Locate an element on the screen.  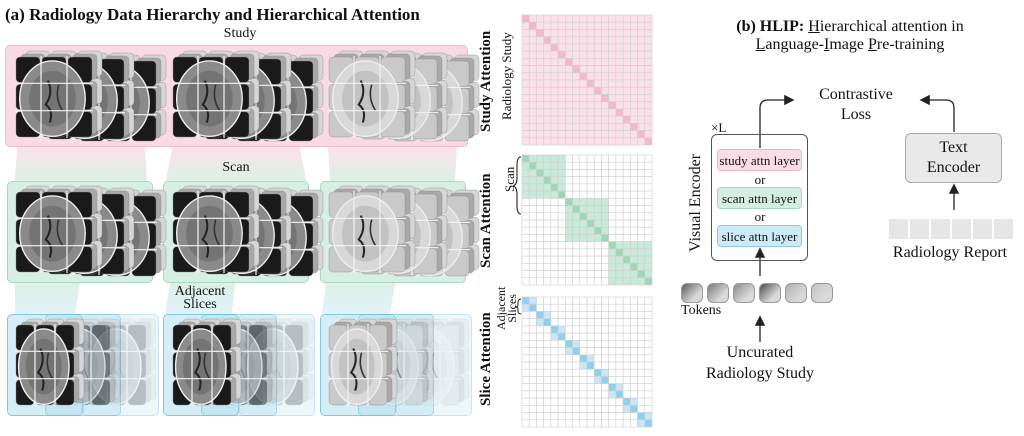
title-line2-a: anguage- is located at coordinates (794, 44).